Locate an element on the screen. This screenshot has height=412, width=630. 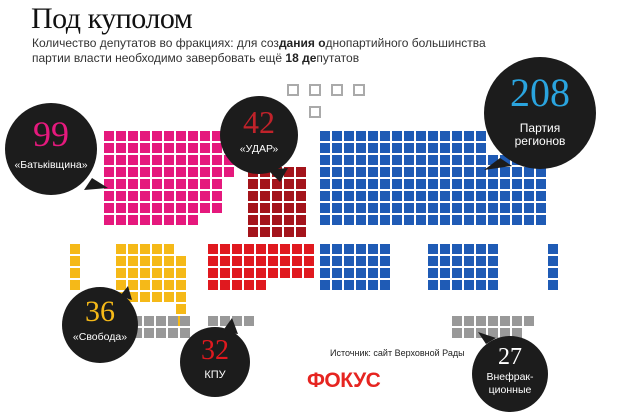
subtitle-part: днопартийного большинства is located at coordinates (405, 43).